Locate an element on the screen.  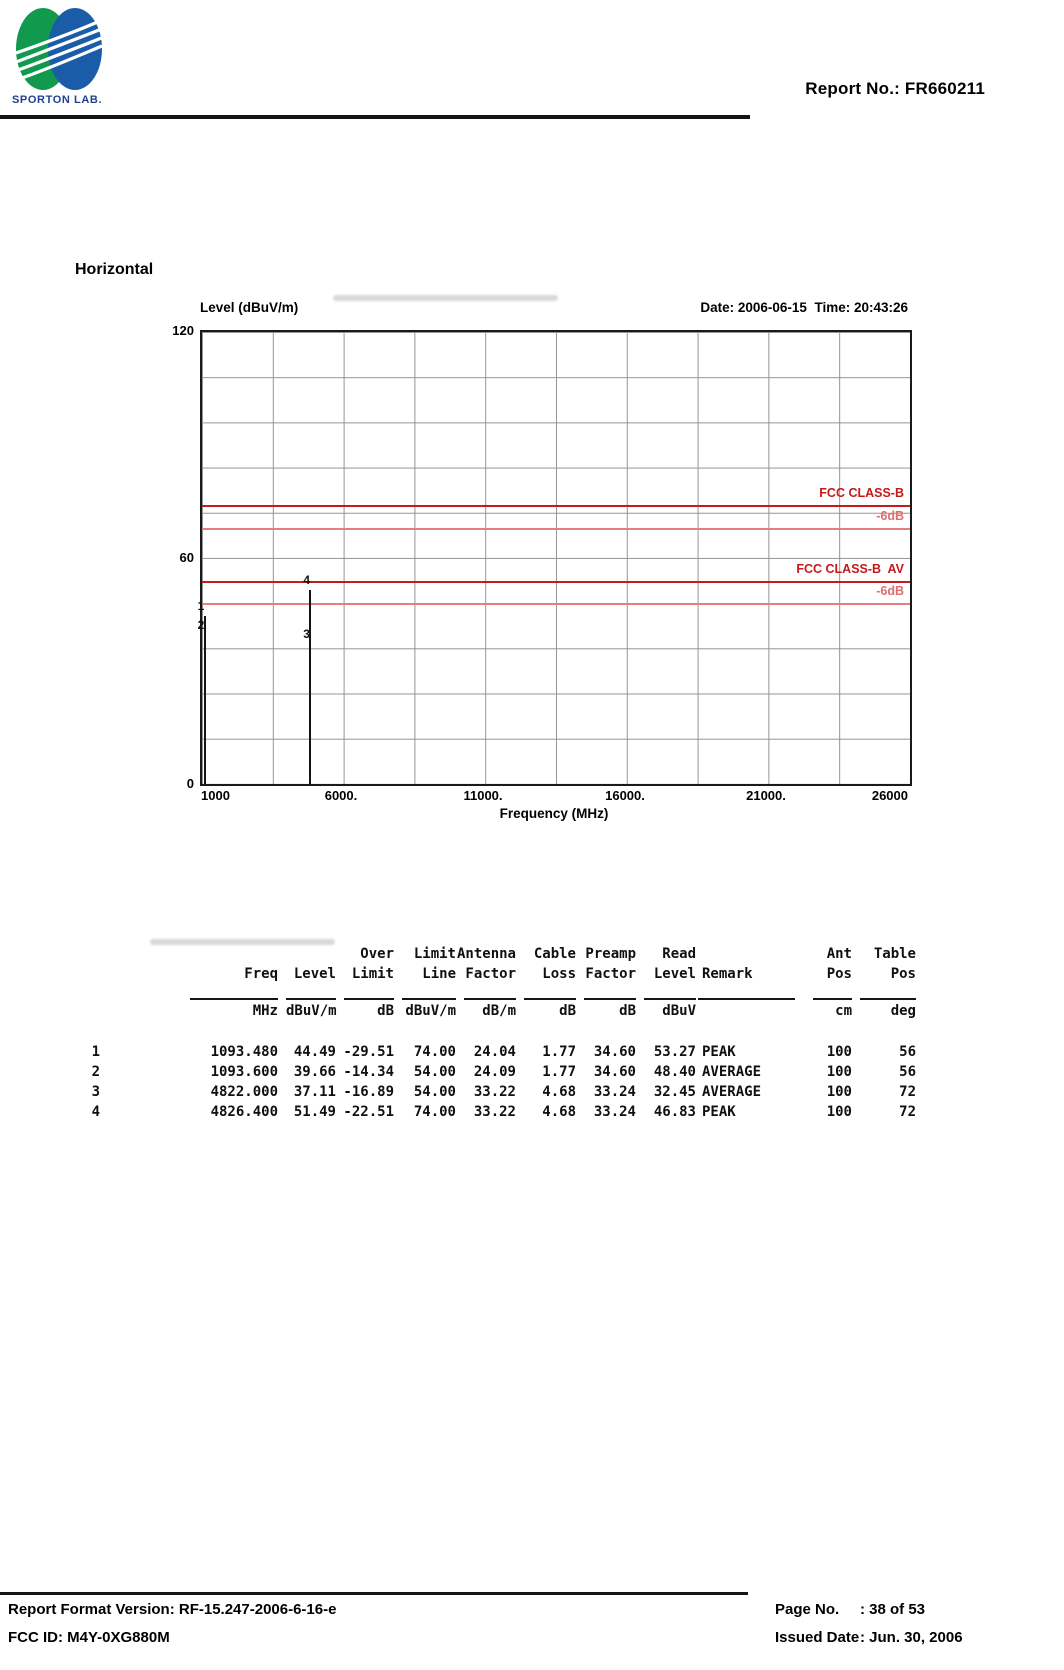
x-tick-label: 26000 is located at coordinates (889, 795).